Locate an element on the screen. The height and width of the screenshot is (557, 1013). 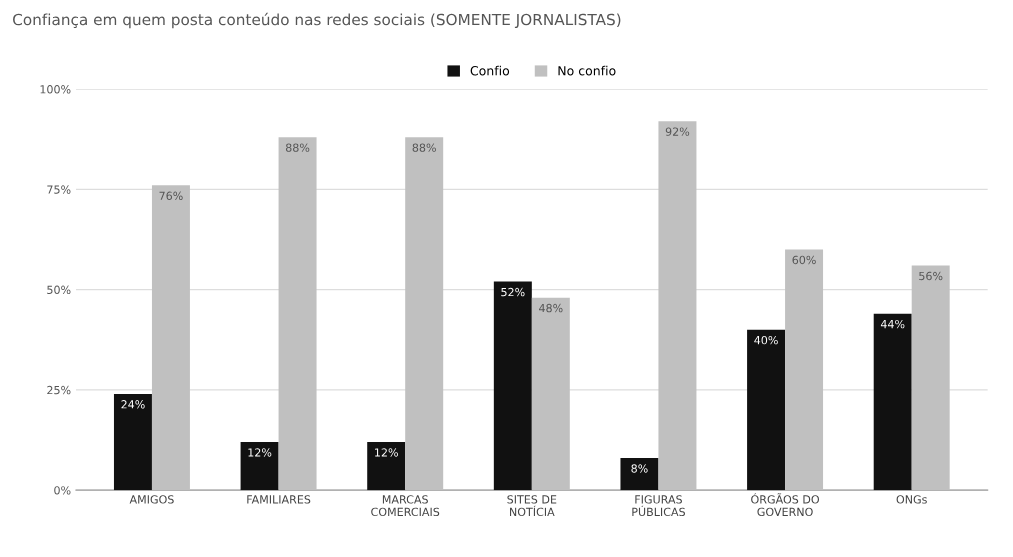
y-tick-label: 75% is located at coordinates (59, 189).